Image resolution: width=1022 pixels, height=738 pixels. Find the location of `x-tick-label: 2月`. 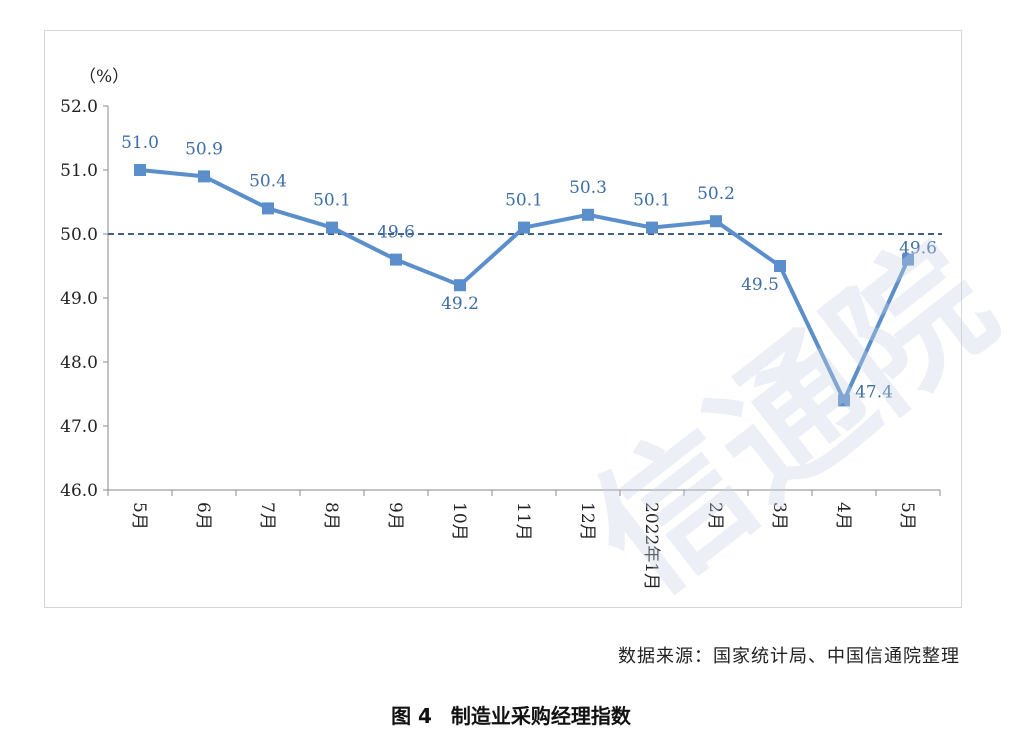

x-tick-label: 2月 is located at coordinates (715, 516).